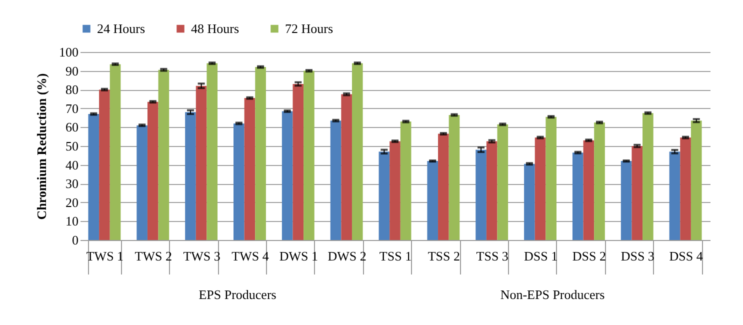 The width and height of the screenshot is (743, 325). I want to click on text: Non-EPS Producers, so click(552, 294).